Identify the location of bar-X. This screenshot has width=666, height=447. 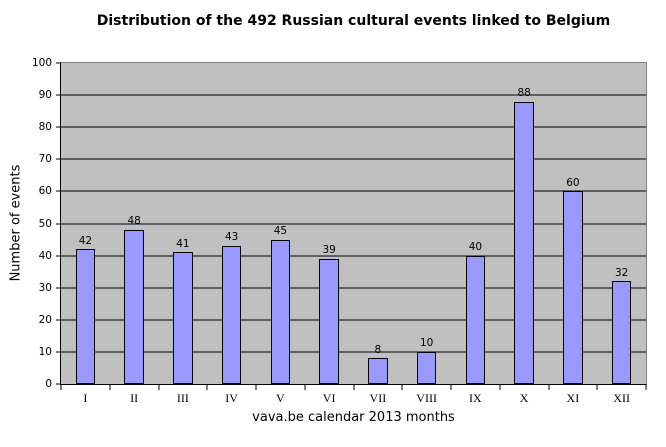
(524, 242).